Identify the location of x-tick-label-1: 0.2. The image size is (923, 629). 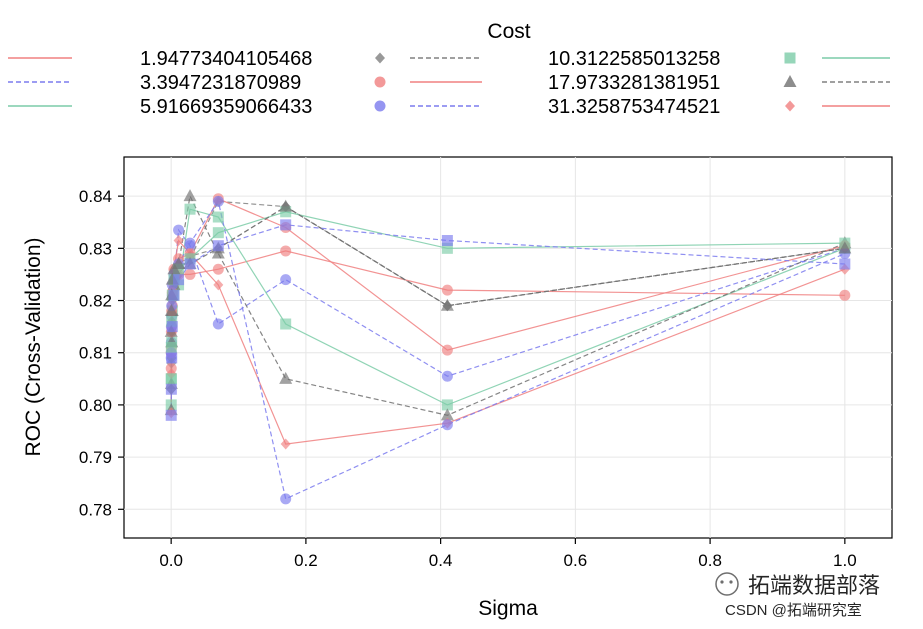
(306, 560).